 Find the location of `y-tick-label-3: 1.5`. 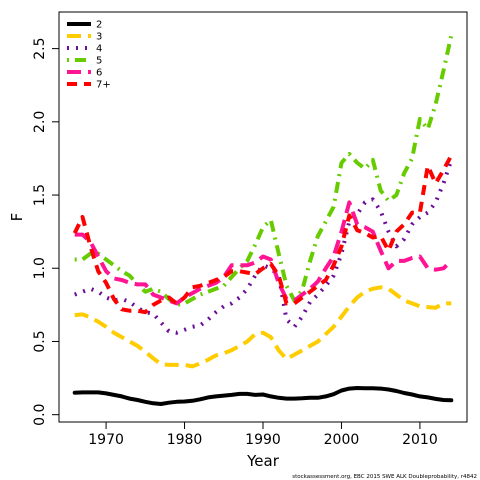

y-tick-label-3: 1.5 is located at coordinates (40, 195).